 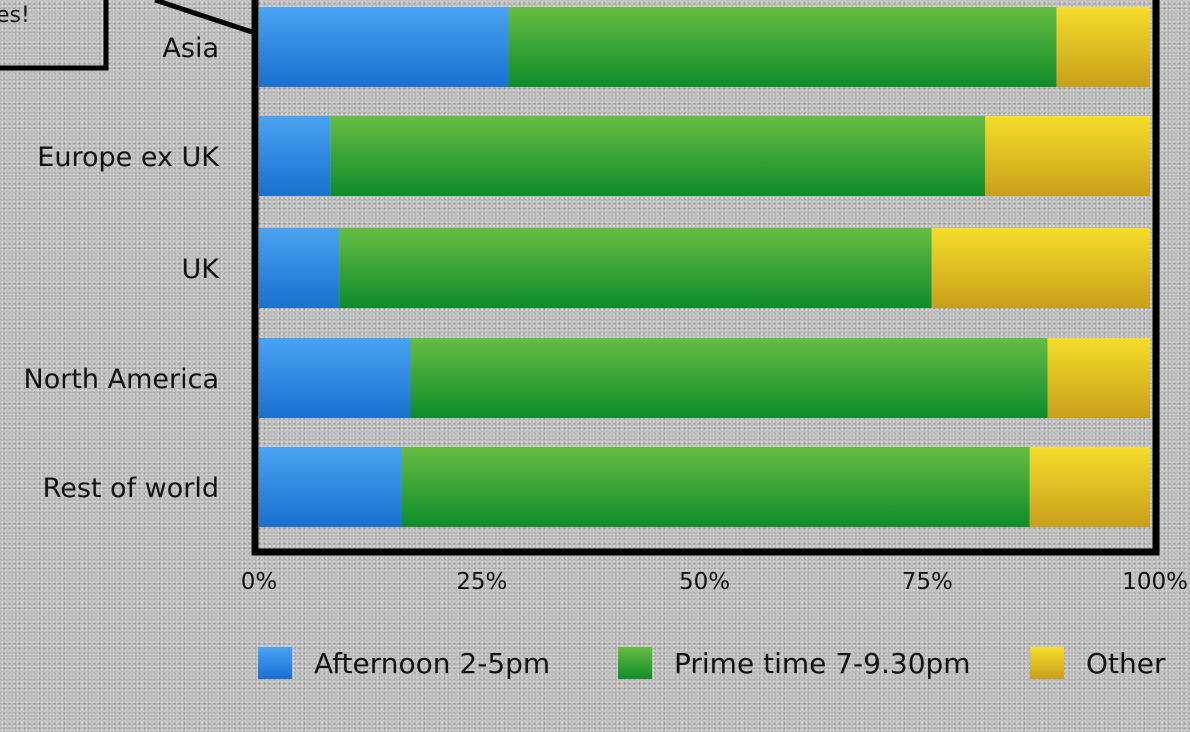 What do you see at coordinates (704, 582) in the screenshot?
I see `x-tick-label: 50%` at bounding box center [704, 582].